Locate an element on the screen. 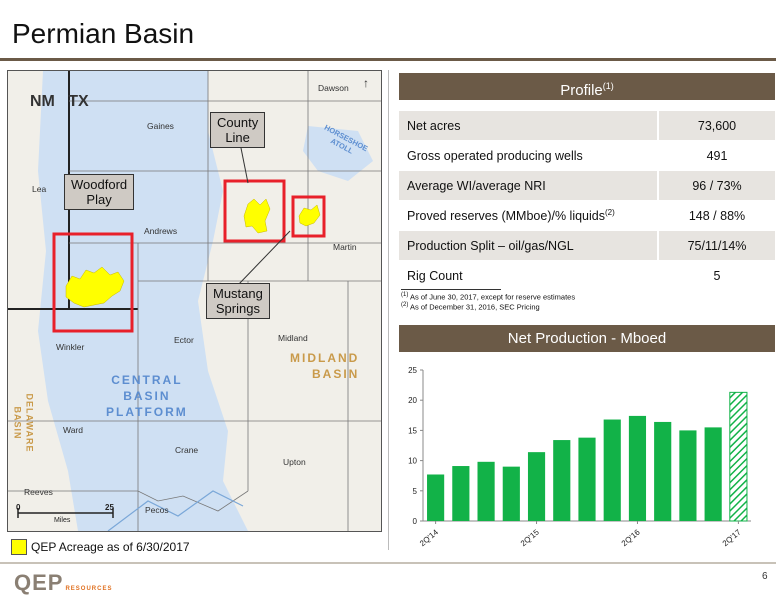  county-upton: Upton is located at coordinates (294, 462).